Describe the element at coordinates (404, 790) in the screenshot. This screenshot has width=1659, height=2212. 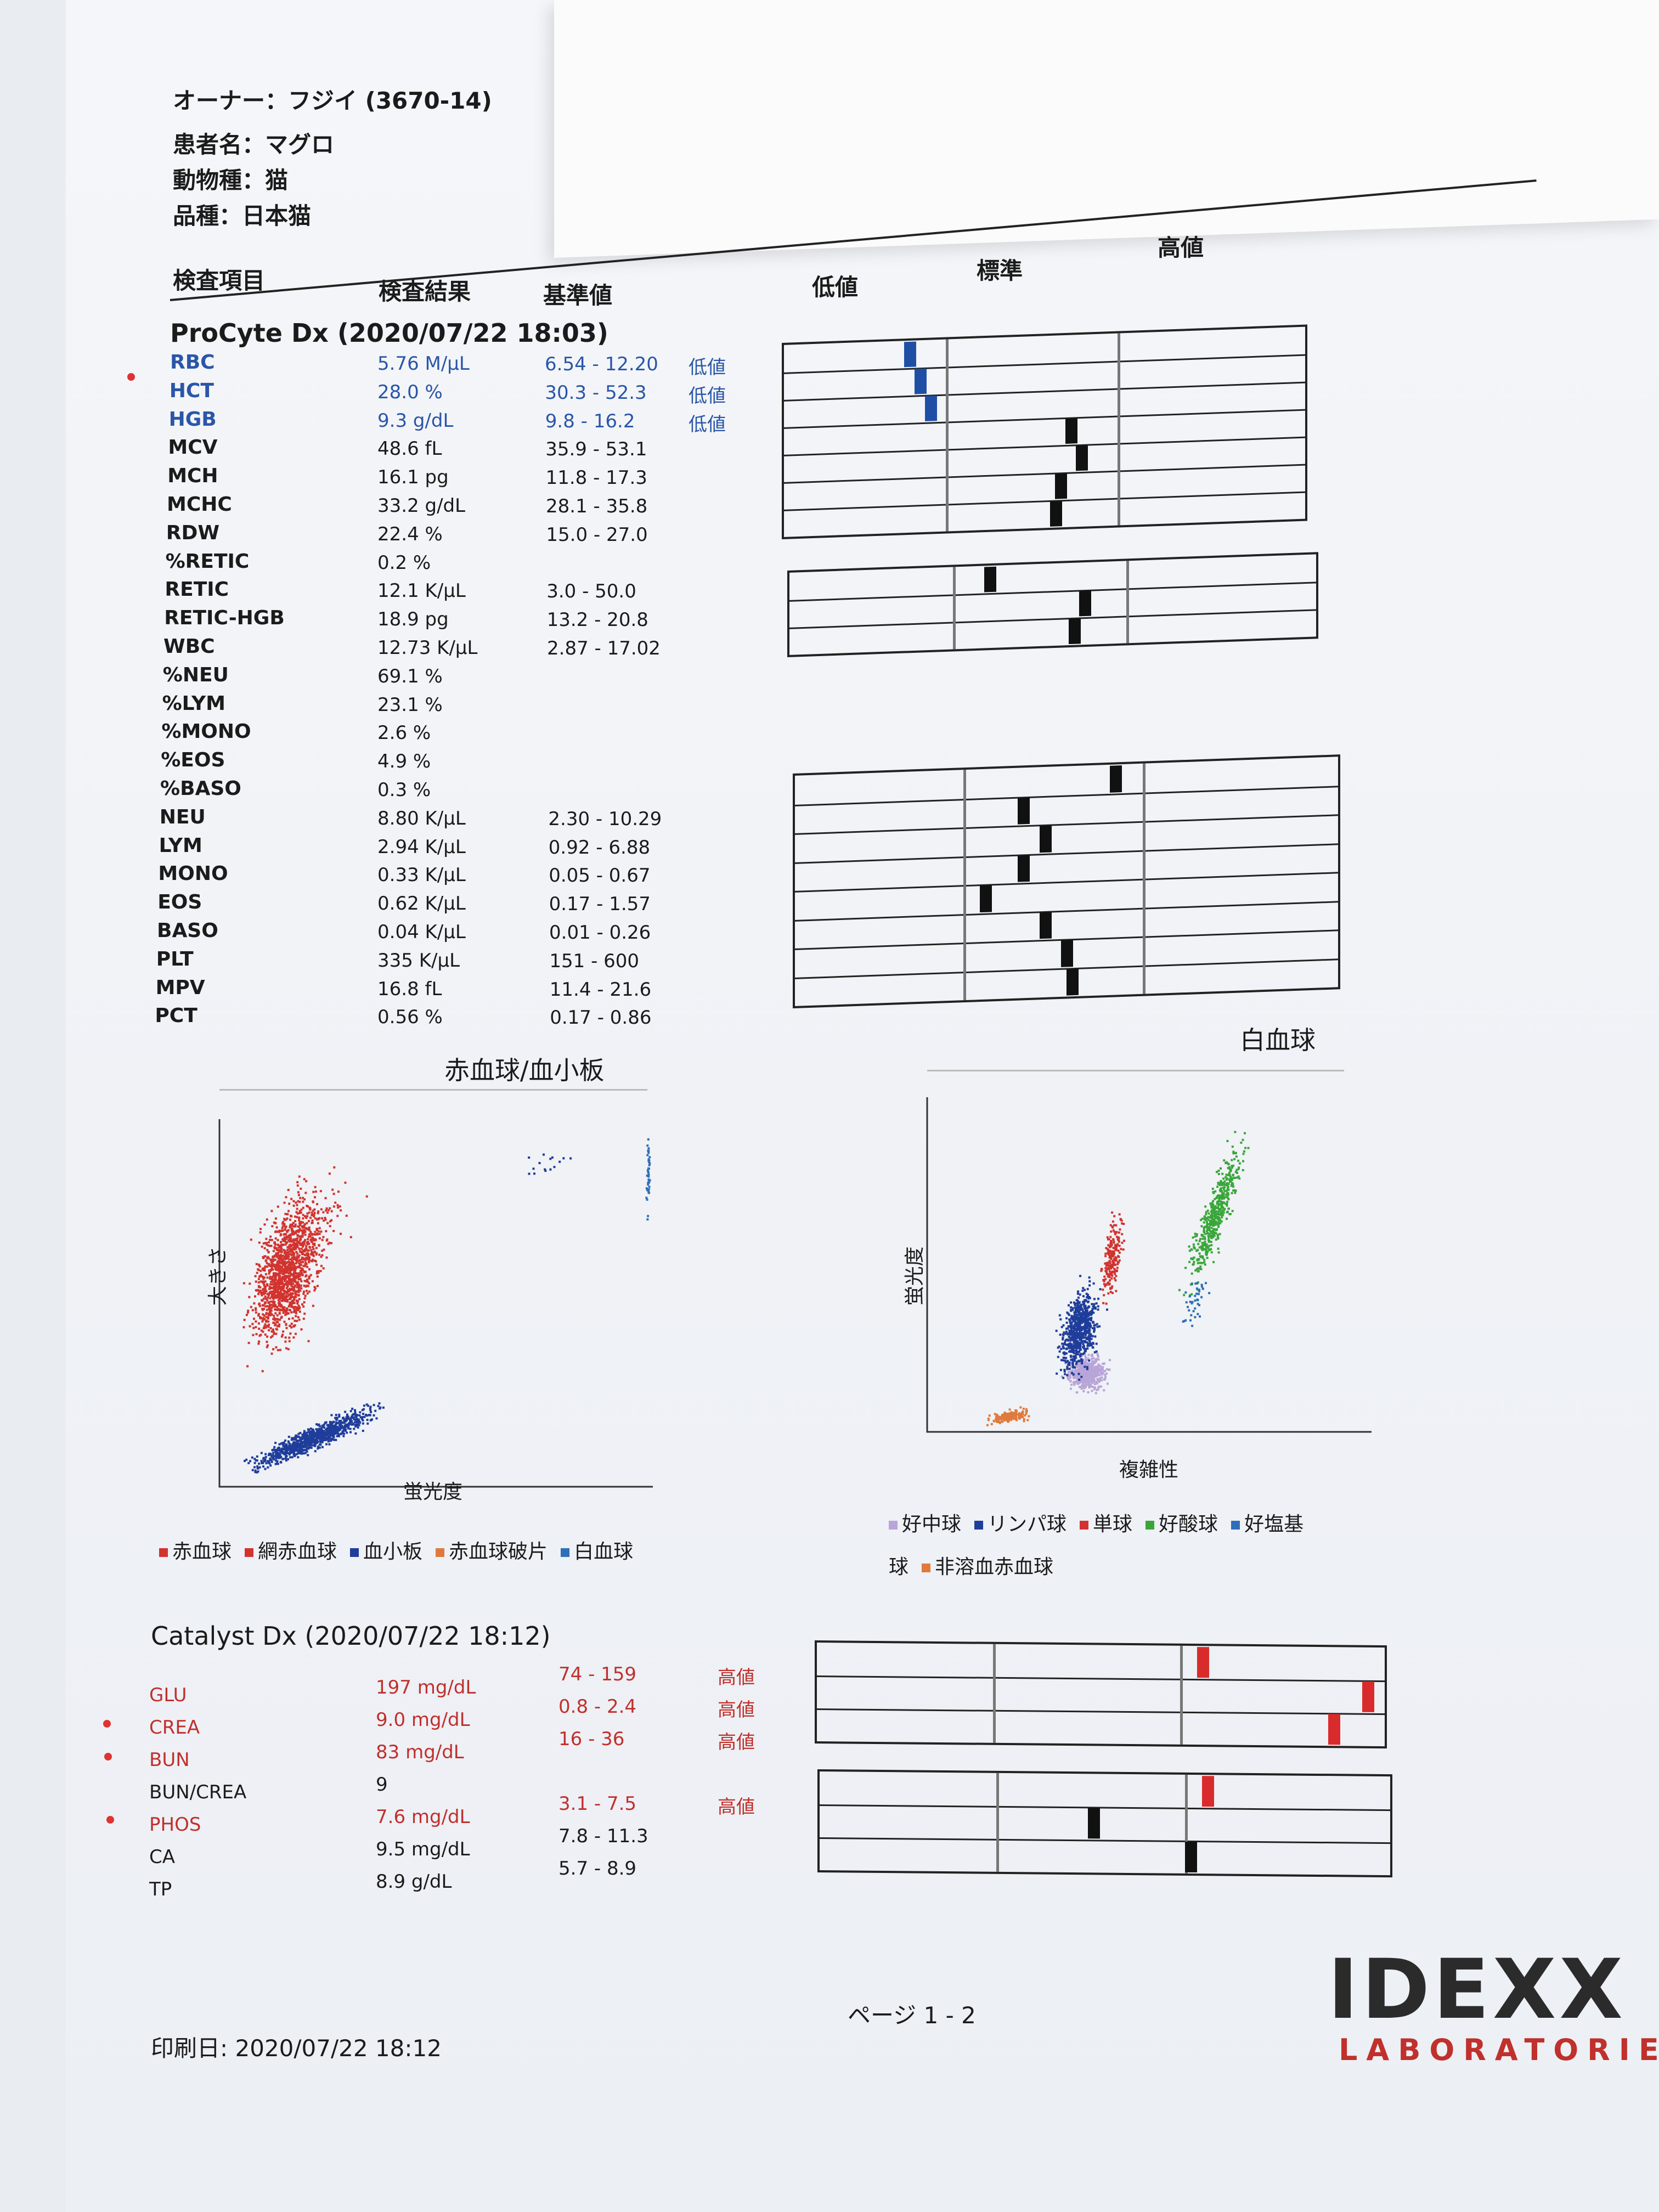
I see `test-result: 0.3 %` at that location.